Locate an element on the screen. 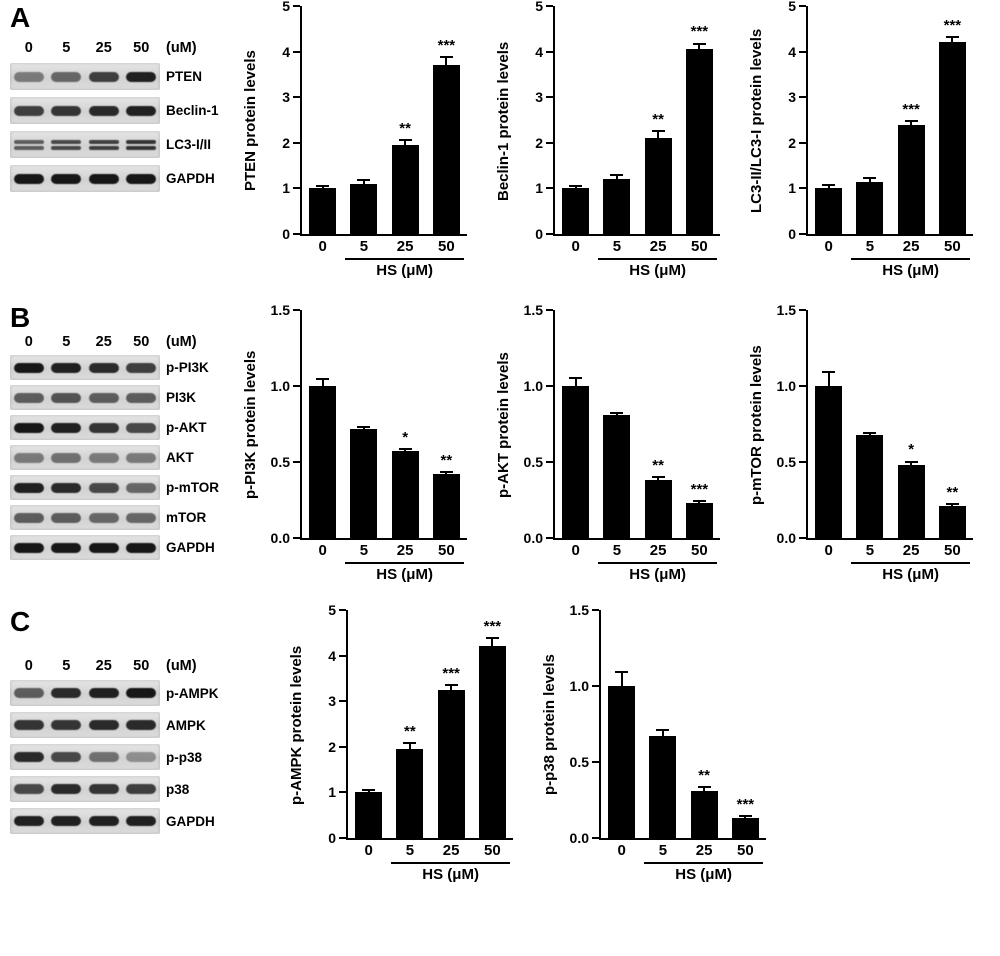 The height and width of the screenshot is (956, 1000). blot-row-label: PTEN is located at coordinates (184, 76).